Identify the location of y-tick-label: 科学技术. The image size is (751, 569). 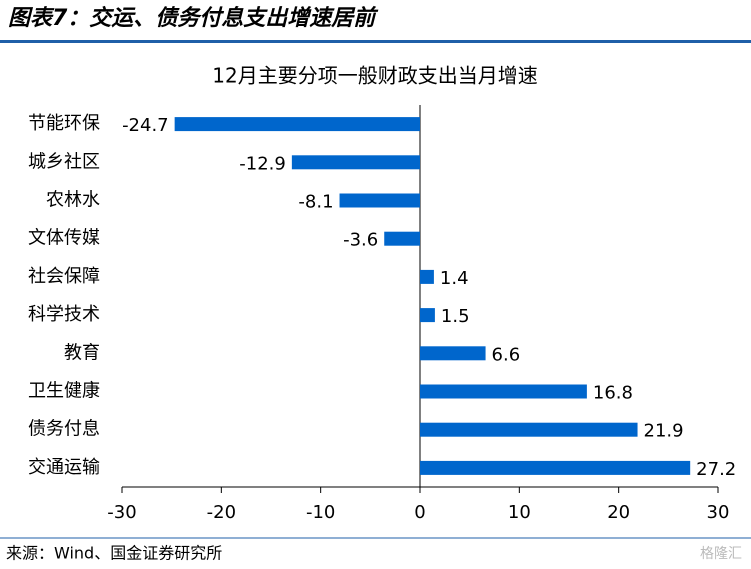
(64, 314).